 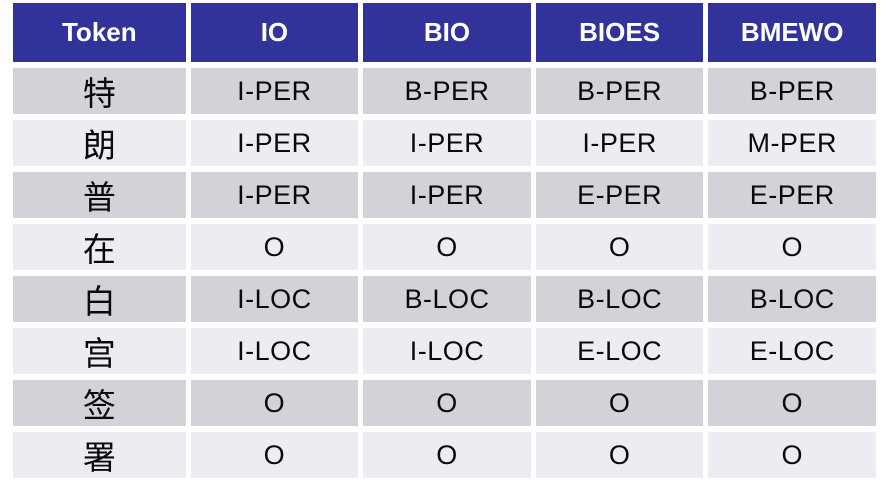 I want to click on header-row: Token IO BIO BIOES BMEWO, so click(x=444, y=32).